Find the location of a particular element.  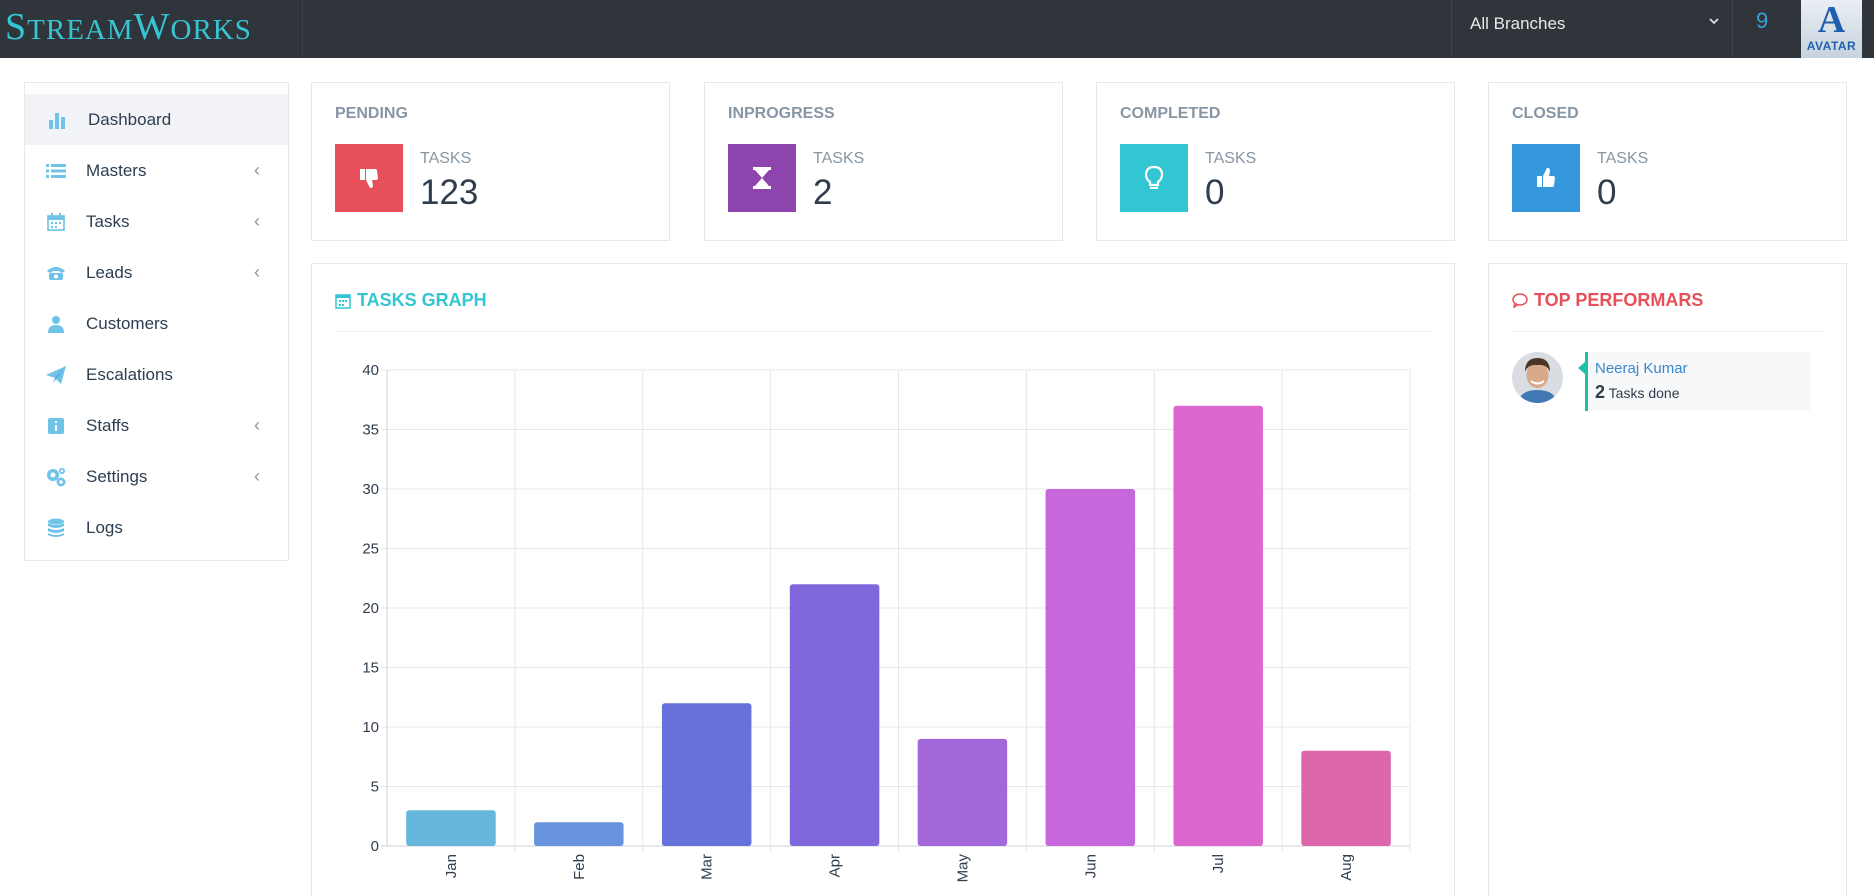

y-tick-label: 25 is located at coordinates (370, 549).